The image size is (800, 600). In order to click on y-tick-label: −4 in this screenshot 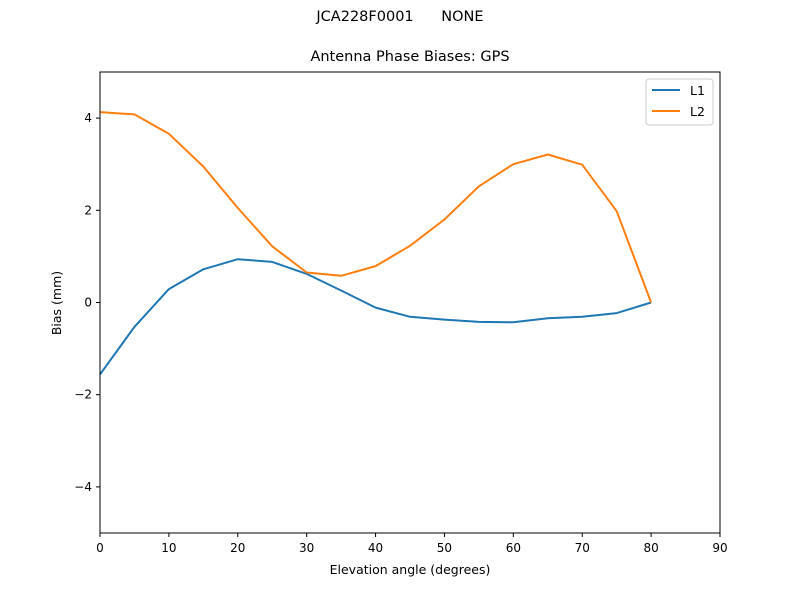, I will do `click(83, 487)`.